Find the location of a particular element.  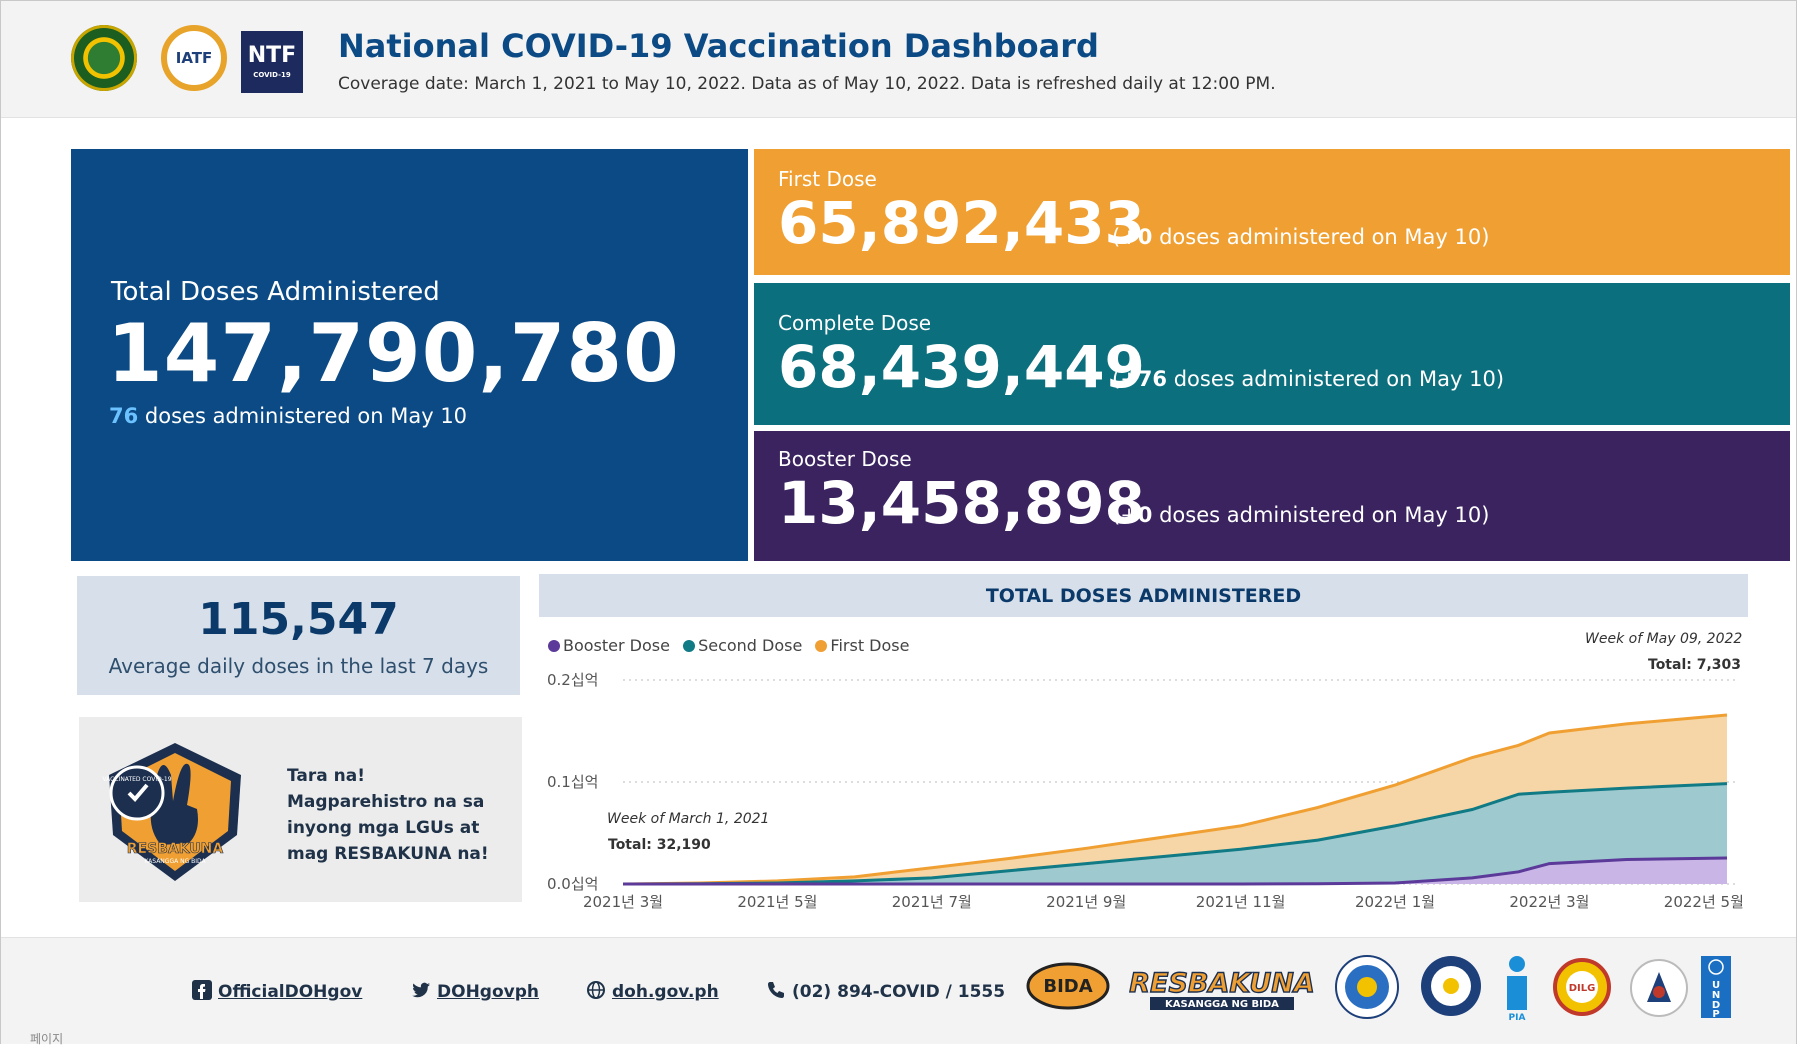

dilg-logo-text: DILG is located at coordinates (1582, 988).